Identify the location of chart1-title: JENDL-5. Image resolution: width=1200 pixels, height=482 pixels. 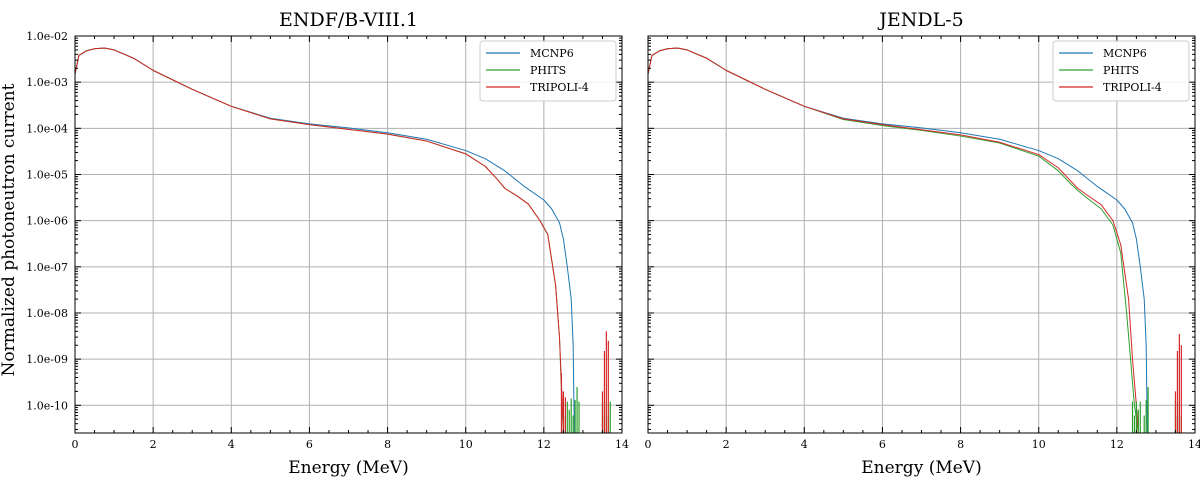
(920, 20).